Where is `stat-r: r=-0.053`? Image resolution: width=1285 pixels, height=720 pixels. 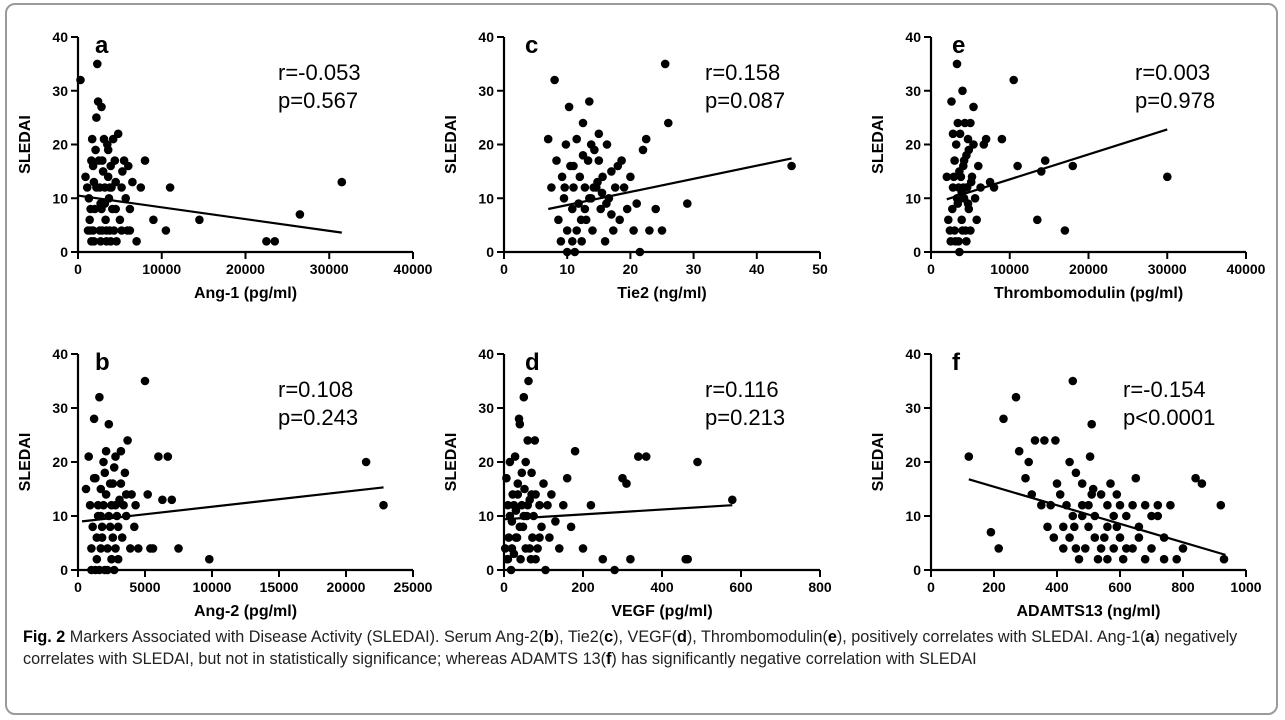 stat-r: r=-0.053 is located at coordinates (319, 72).